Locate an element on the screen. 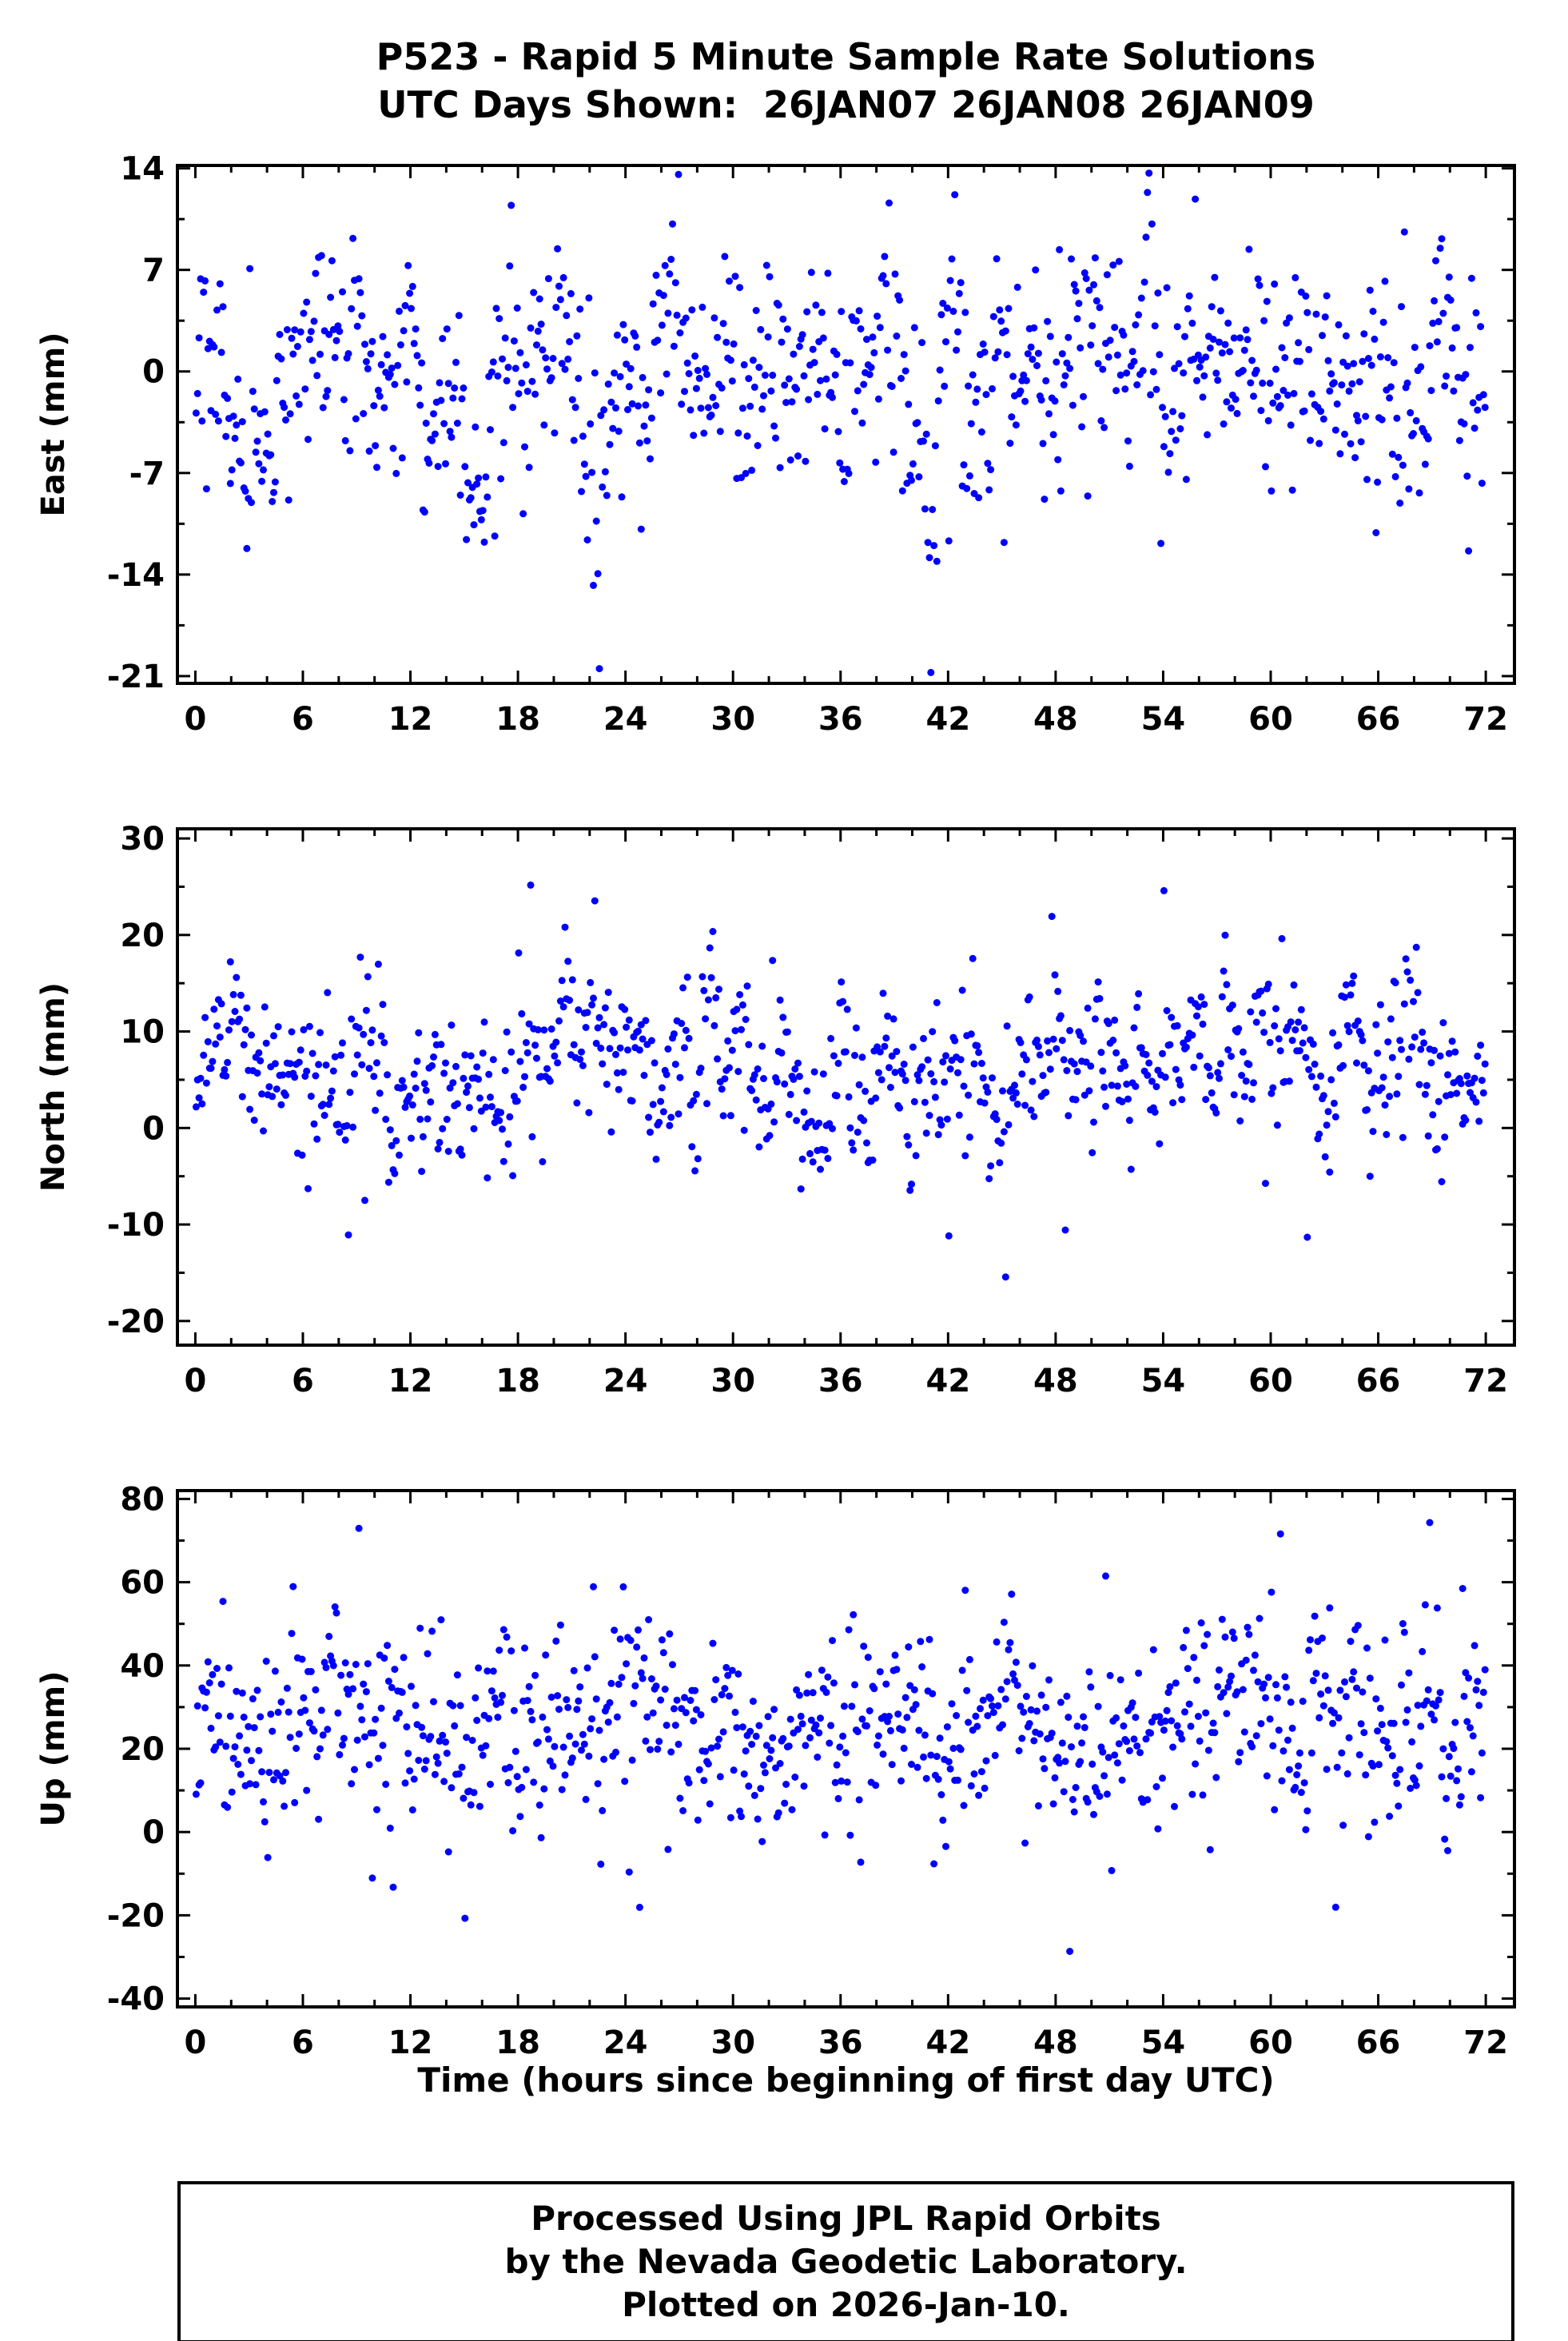 The image size is (1568, 2341). footer-line-3: Plotted on 2026-Jan-10. is located at coordinates (846, 2304).